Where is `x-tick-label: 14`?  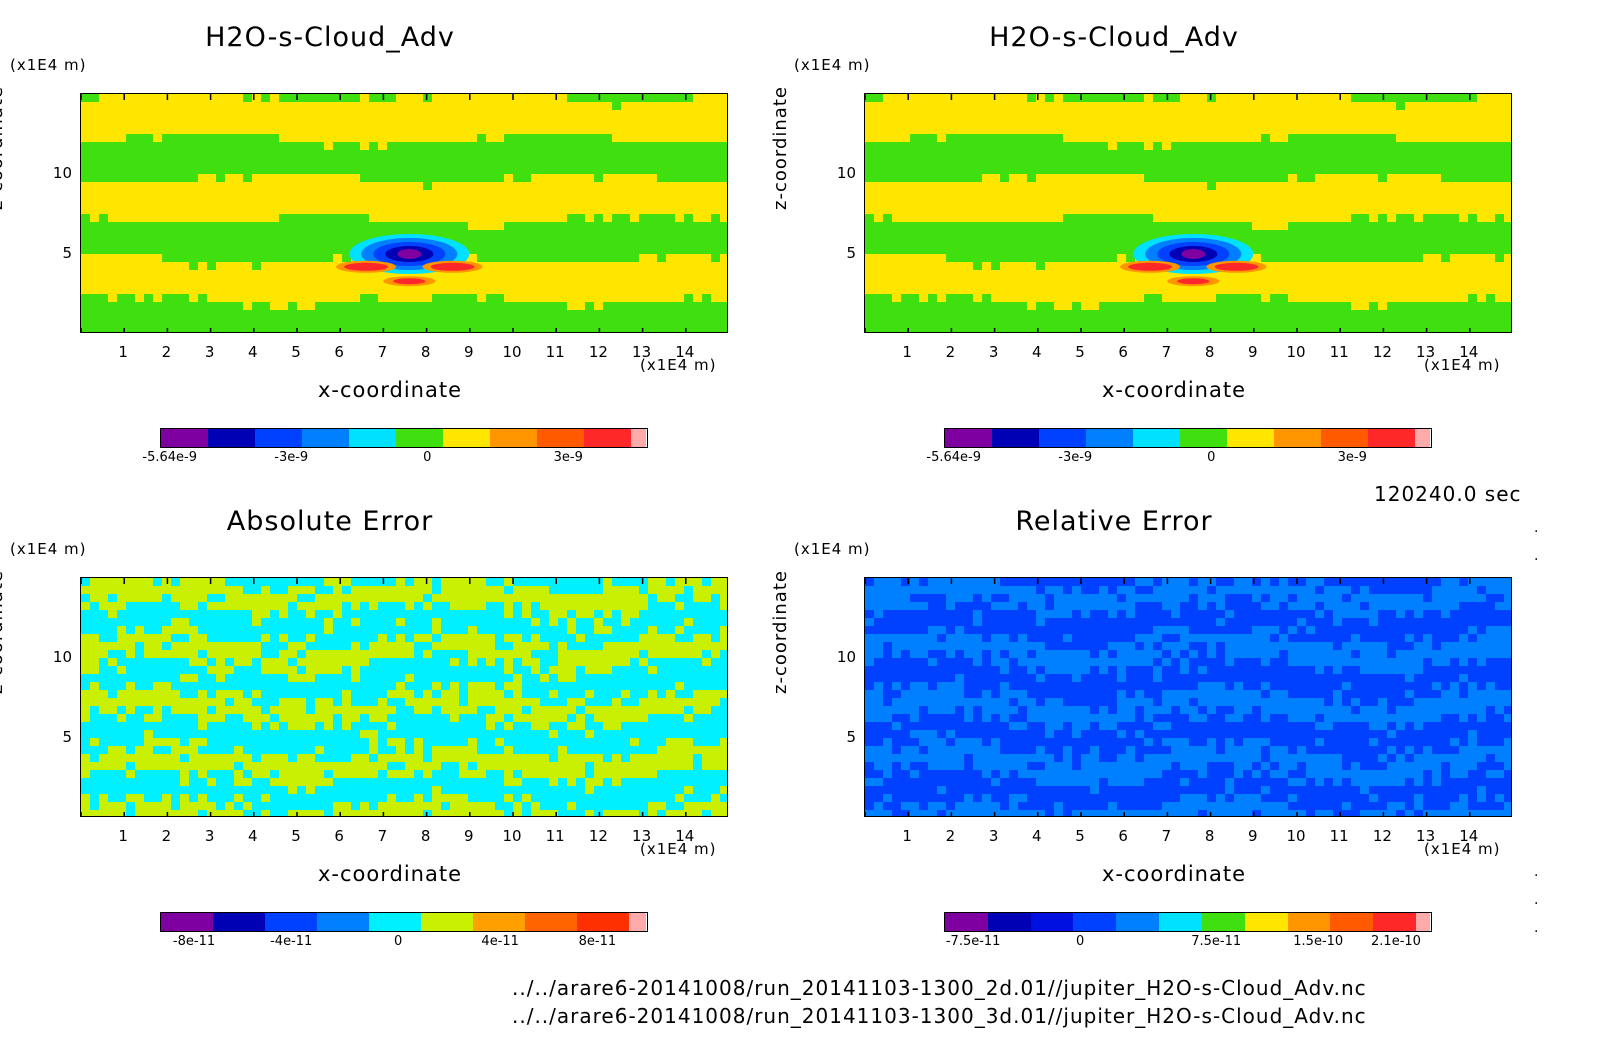 x-tick-label: 14 is located at coordinates (1469, 352).